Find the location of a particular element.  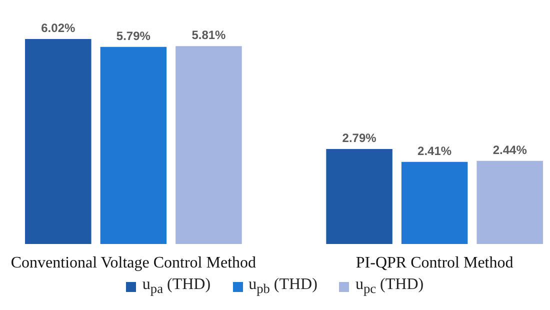

x-tick-label: Conventional Voltage Control Method is located at coordinates (133, 263).